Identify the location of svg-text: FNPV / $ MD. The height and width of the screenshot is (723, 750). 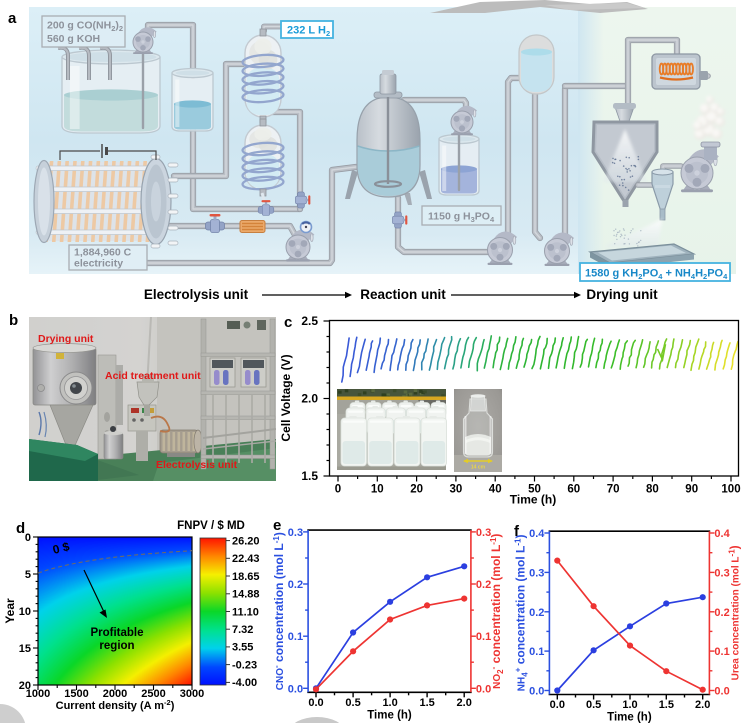
(211, 526).